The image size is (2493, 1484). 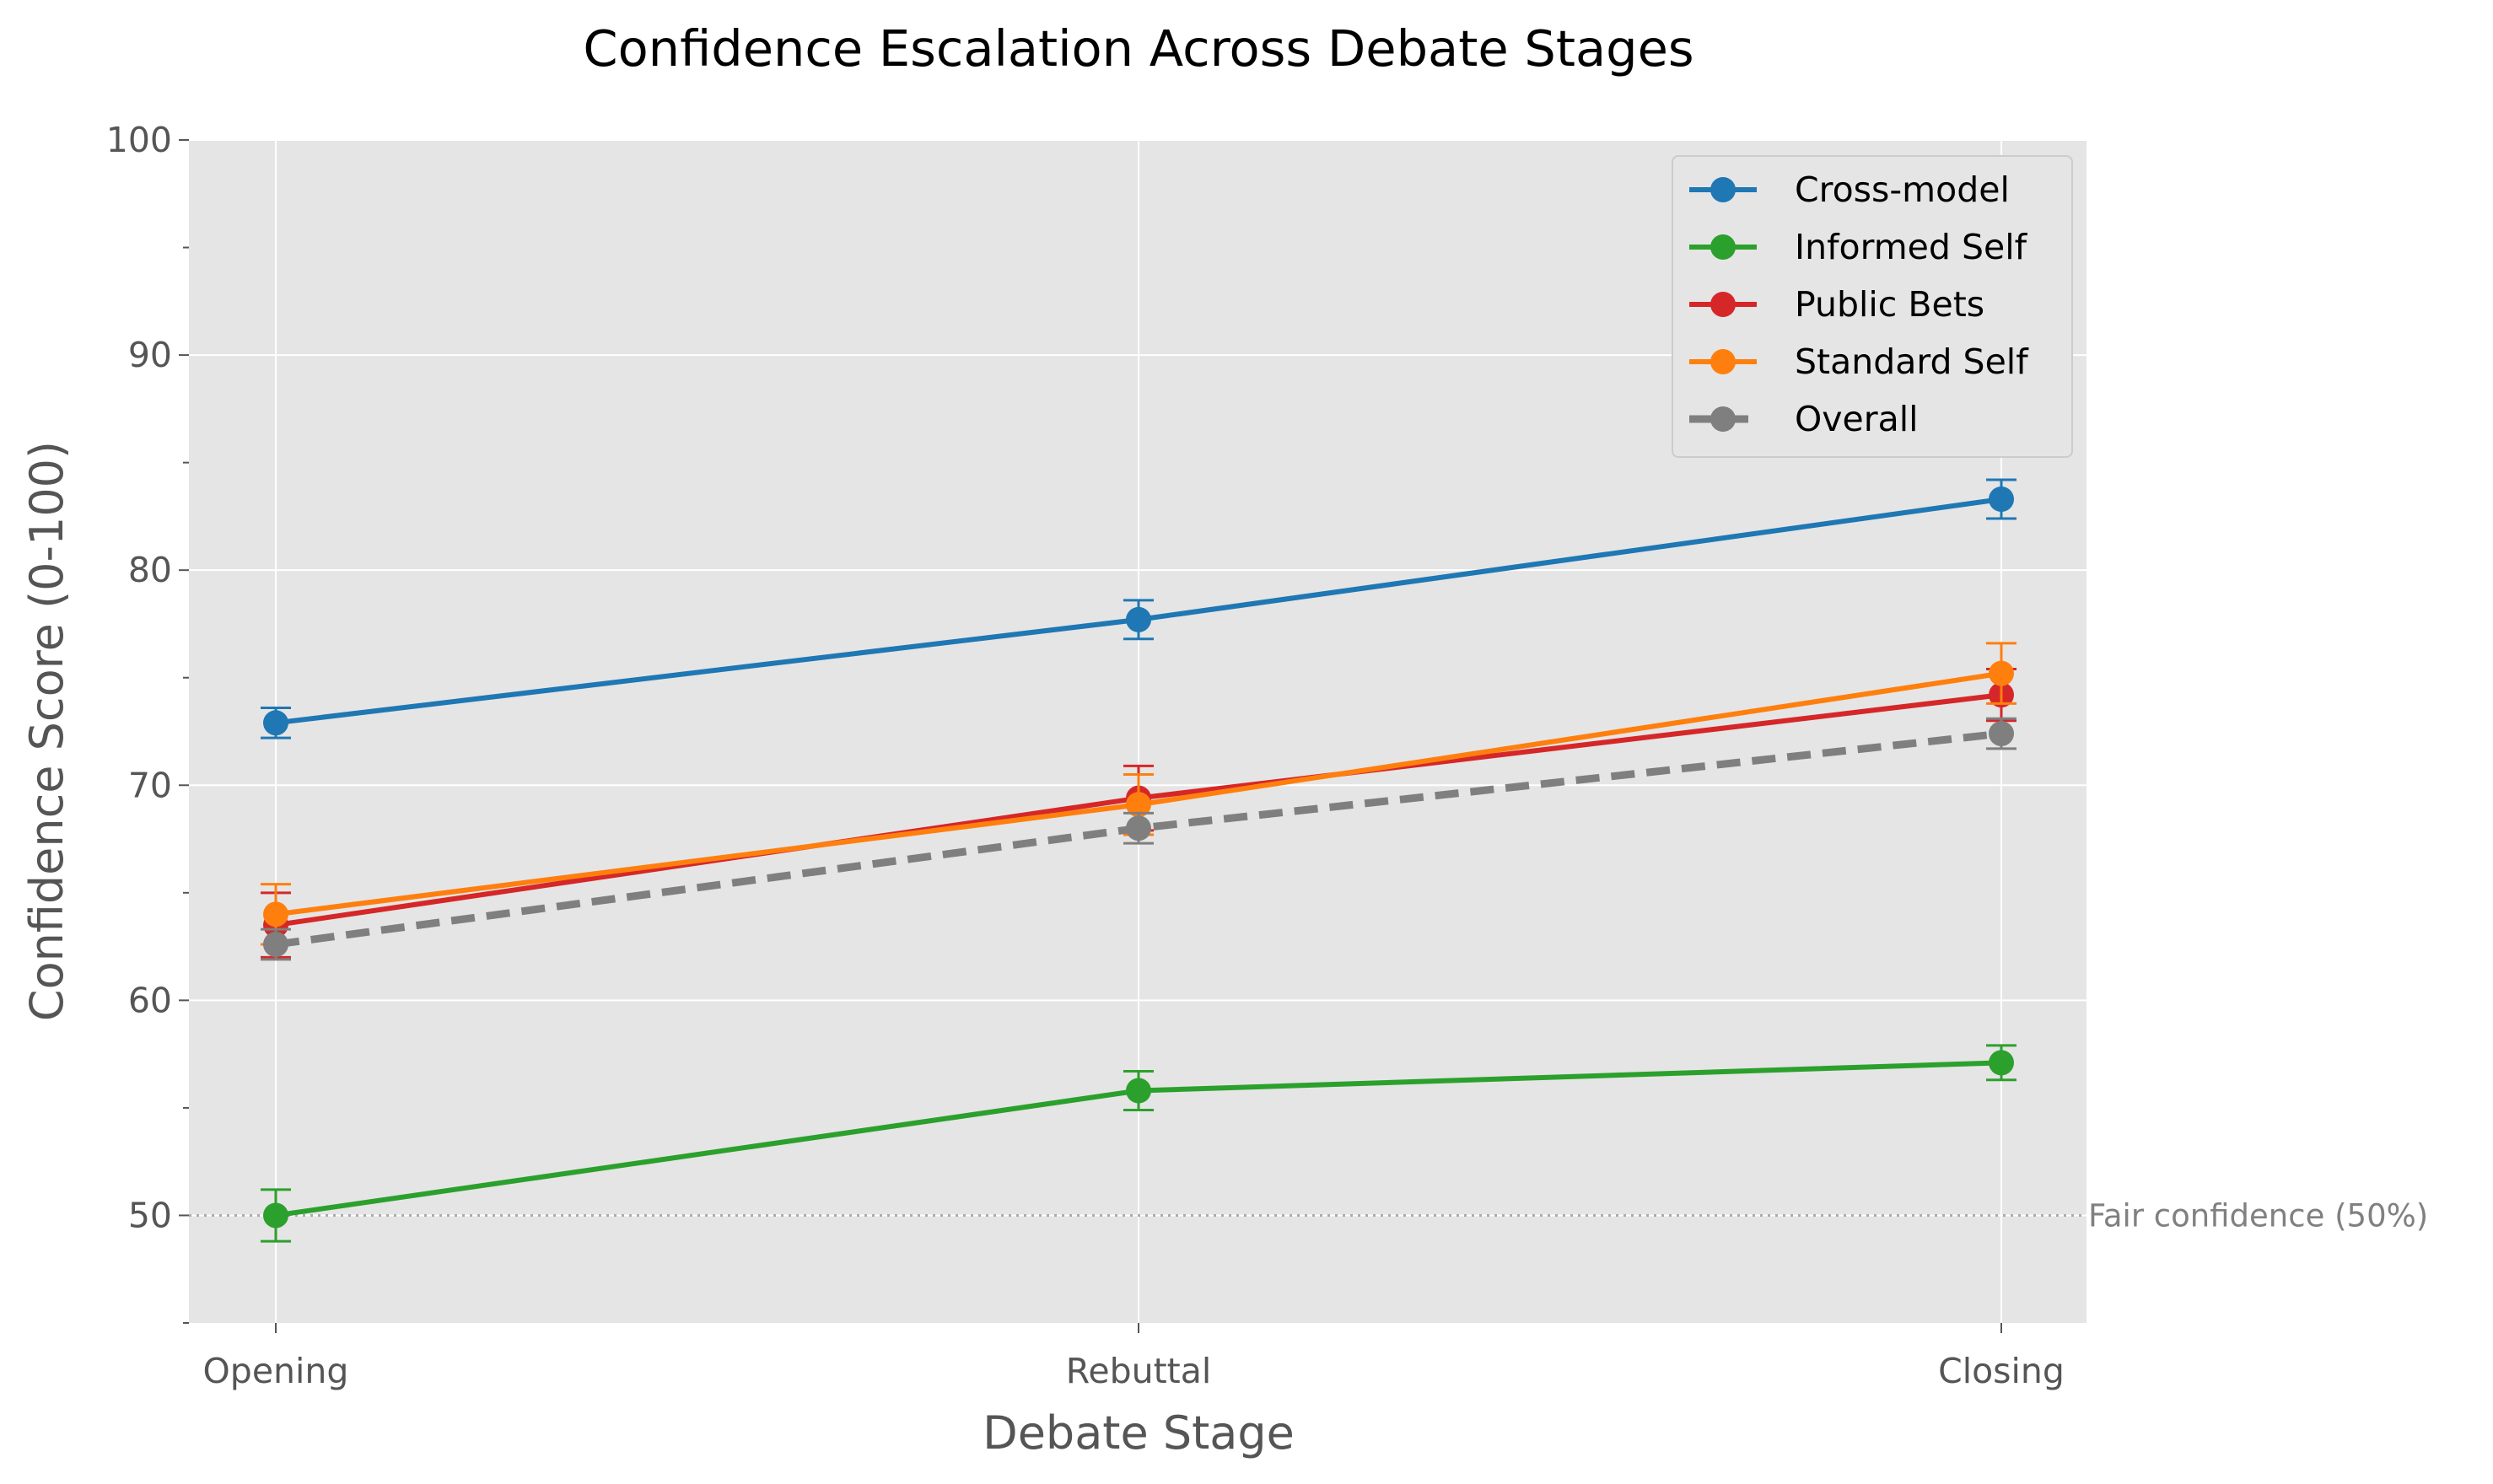 I want to click on legend-label: Cross-model, so click(x=1902, y=189).